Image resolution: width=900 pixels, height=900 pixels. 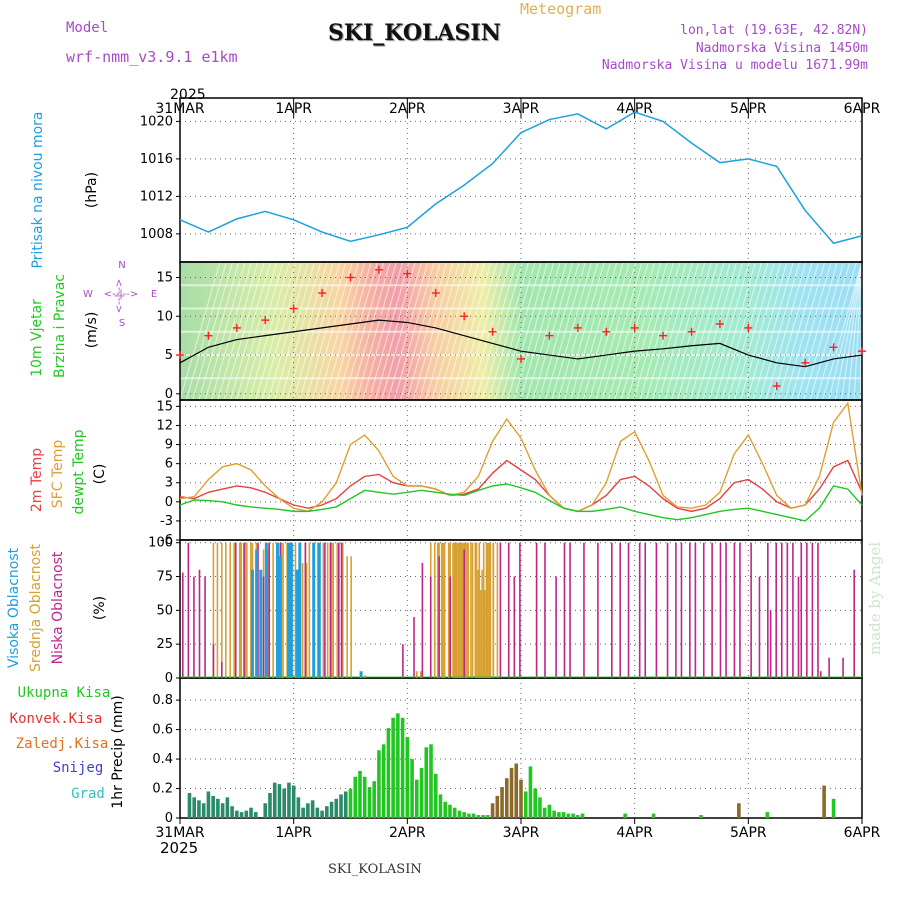 I want to click on y-tick-label: 10, so click(x=164, y=316).